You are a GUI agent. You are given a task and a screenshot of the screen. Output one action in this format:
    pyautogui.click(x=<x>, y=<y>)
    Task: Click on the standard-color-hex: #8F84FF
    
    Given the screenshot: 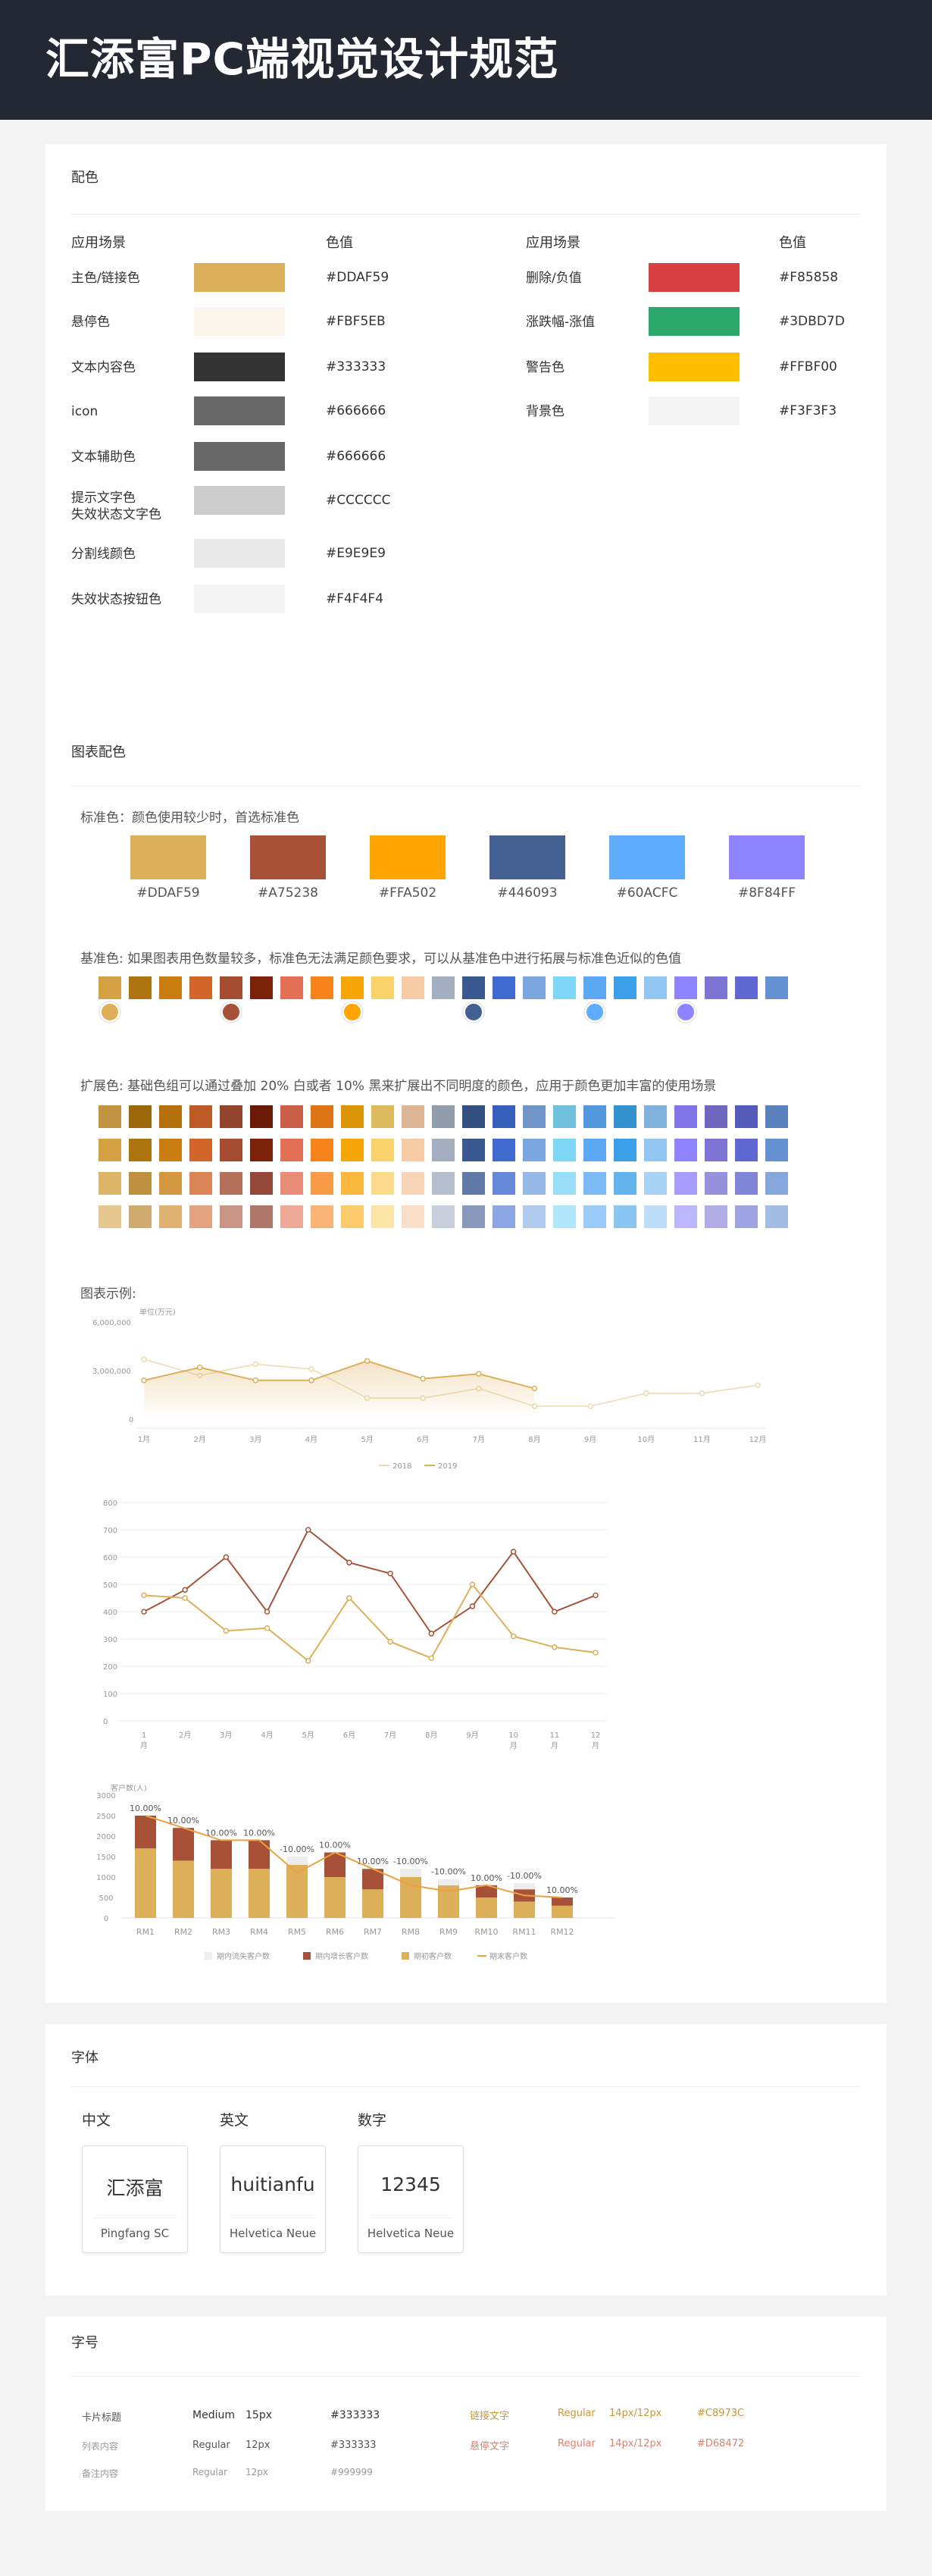 What is the action you would take?
    pyautogui.click(x=766, y=893)
    